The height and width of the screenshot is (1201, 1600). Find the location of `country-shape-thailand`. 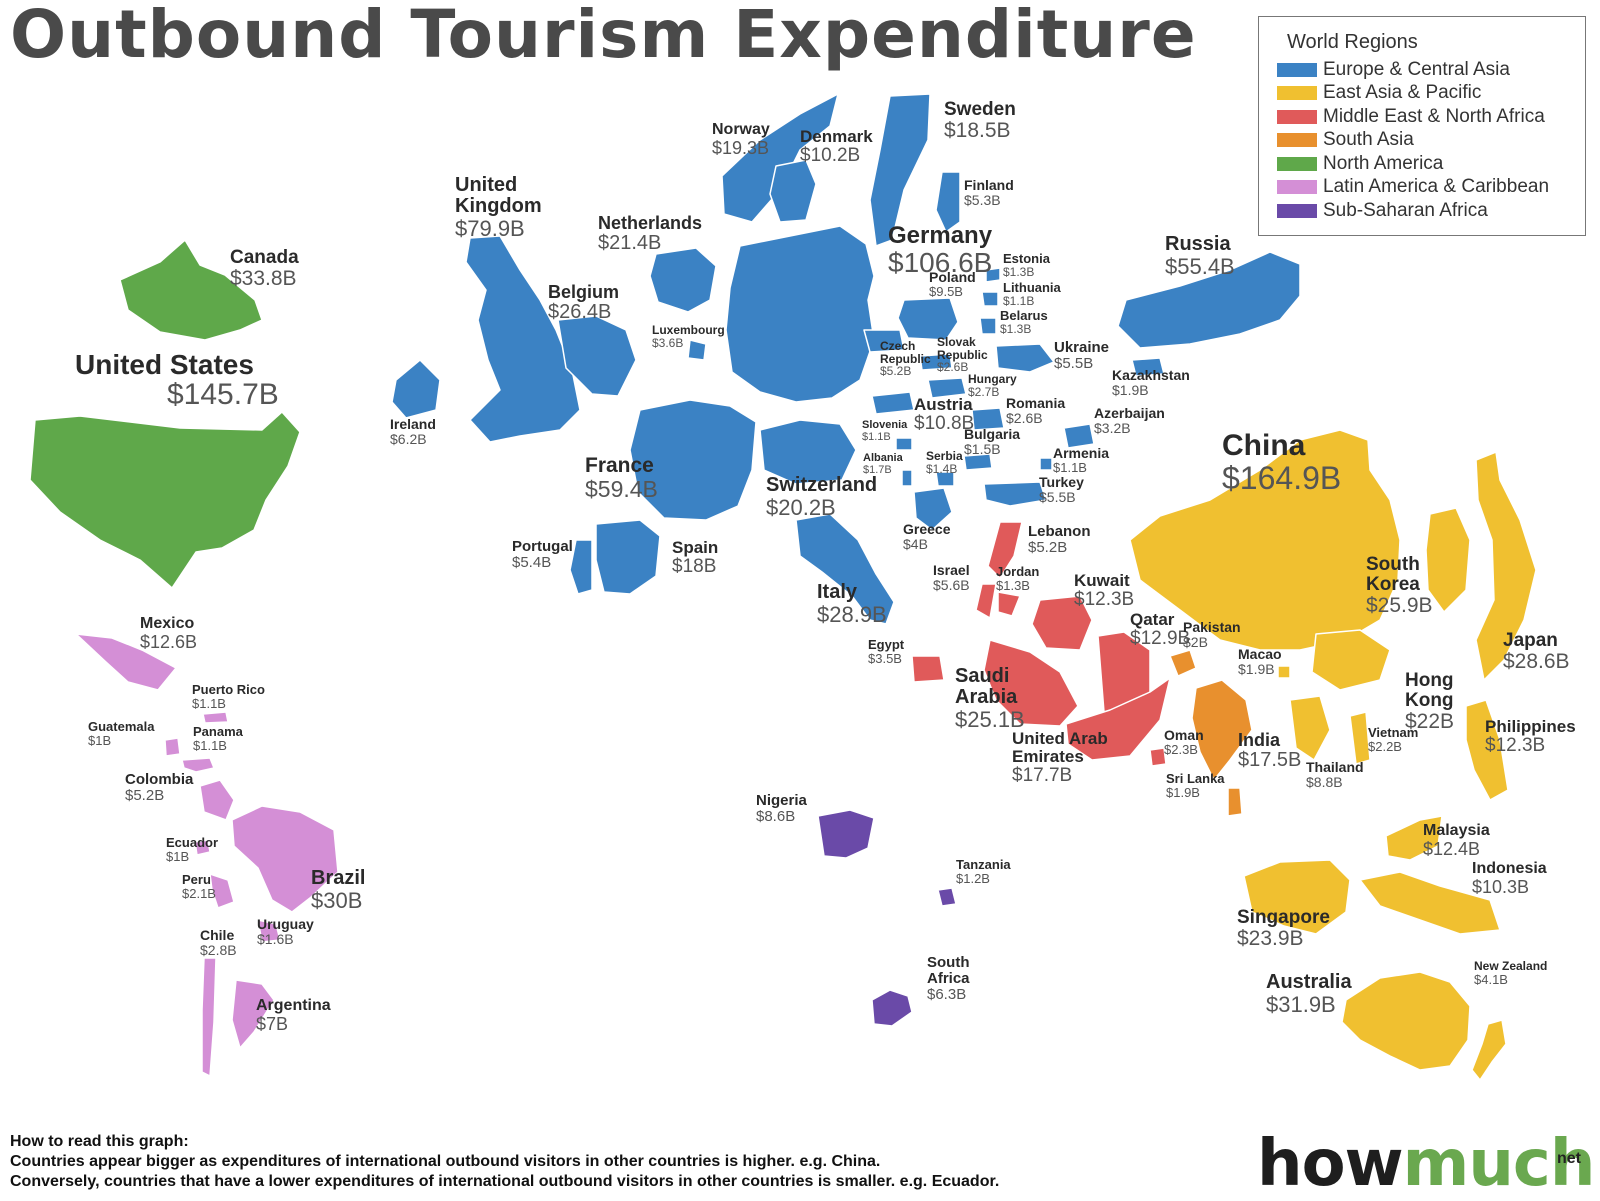

country-shape-thailand is located at coordinates (1310, 728).